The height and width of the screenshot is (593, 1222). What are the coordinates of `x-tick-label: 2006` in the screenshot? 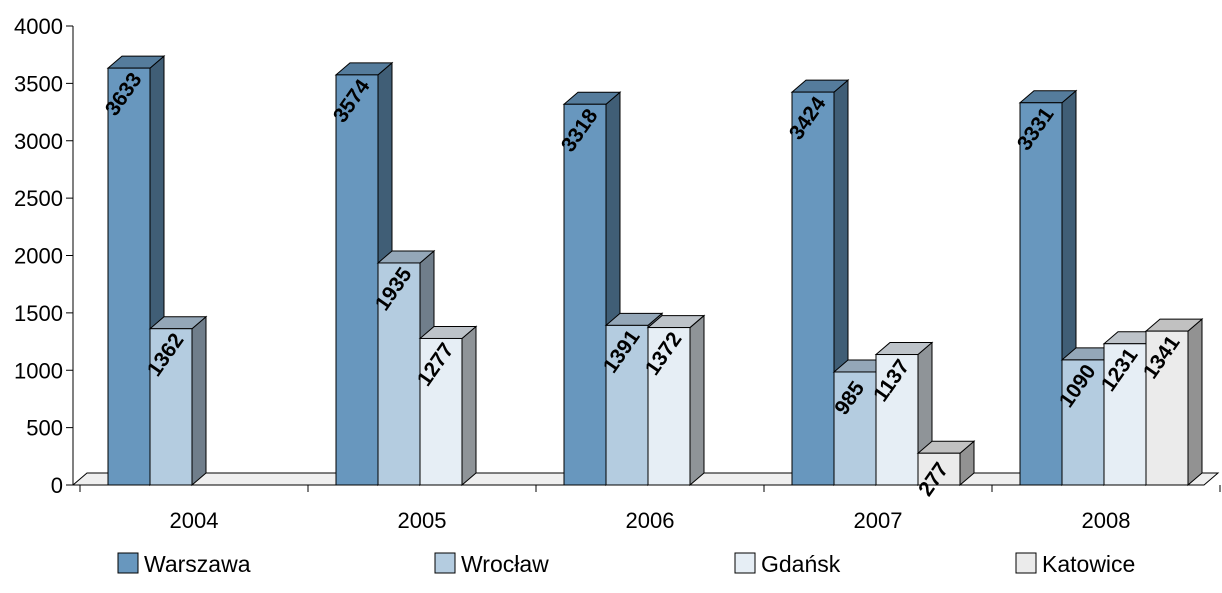 It's located at (650, 520).